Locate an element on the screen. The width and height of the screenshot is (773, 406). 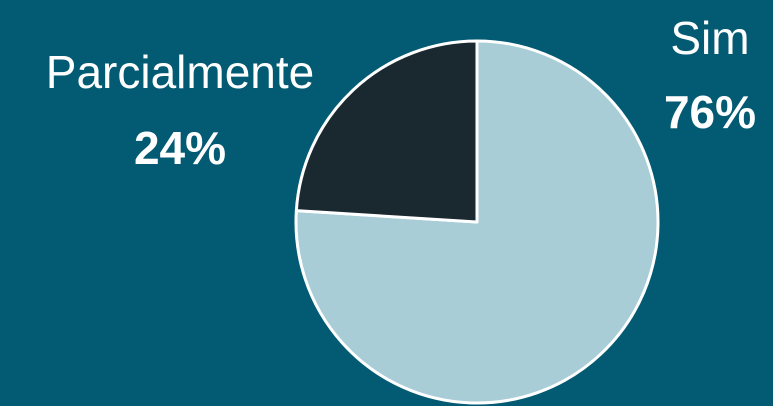
value-label: 24% is located at coordinates (180, 148).